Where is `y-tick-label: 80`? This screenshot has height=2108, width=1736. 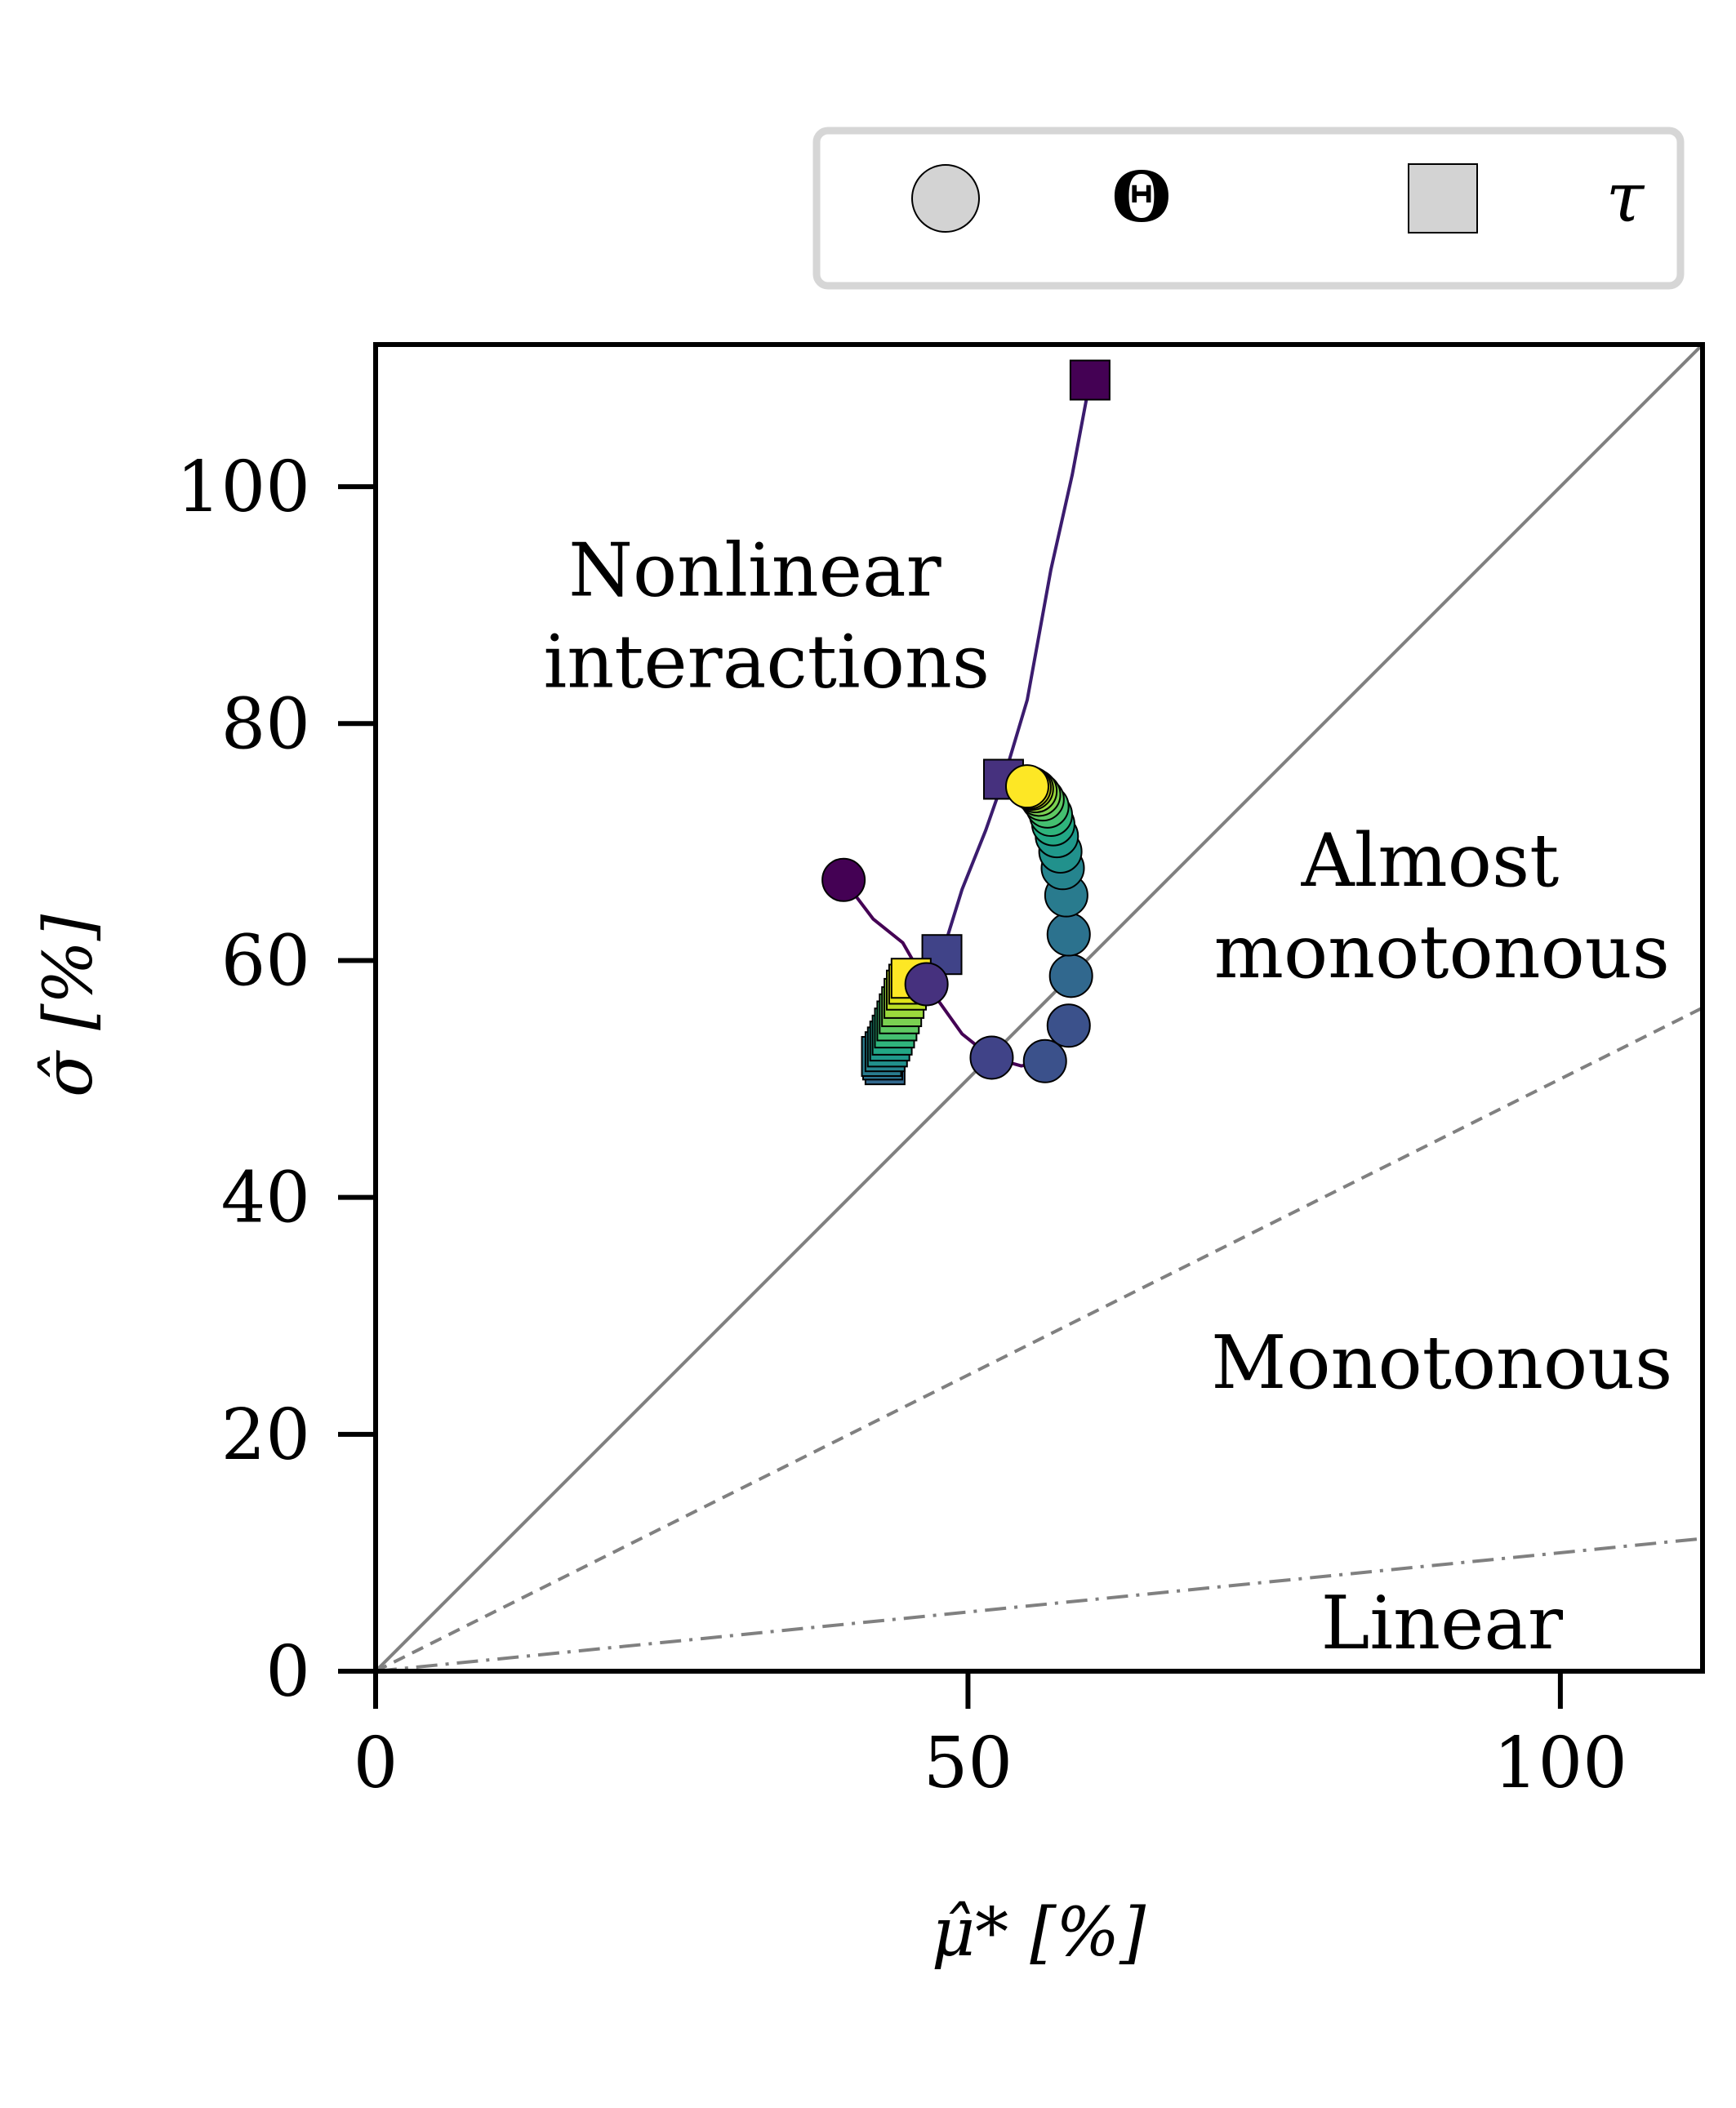 y-tick-label: 80 is located at coordinates (265, 724).